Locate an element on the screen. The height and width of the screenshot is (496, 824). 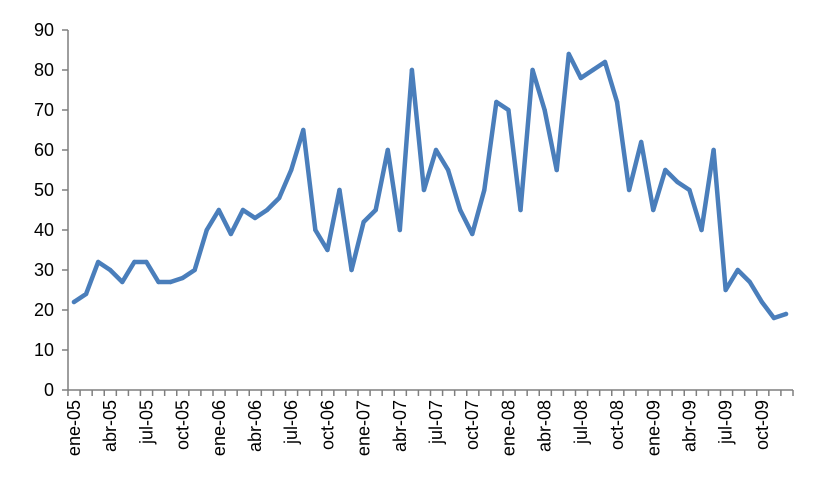
x-tick-label: oct-06 is located at coordinates (327, 425).